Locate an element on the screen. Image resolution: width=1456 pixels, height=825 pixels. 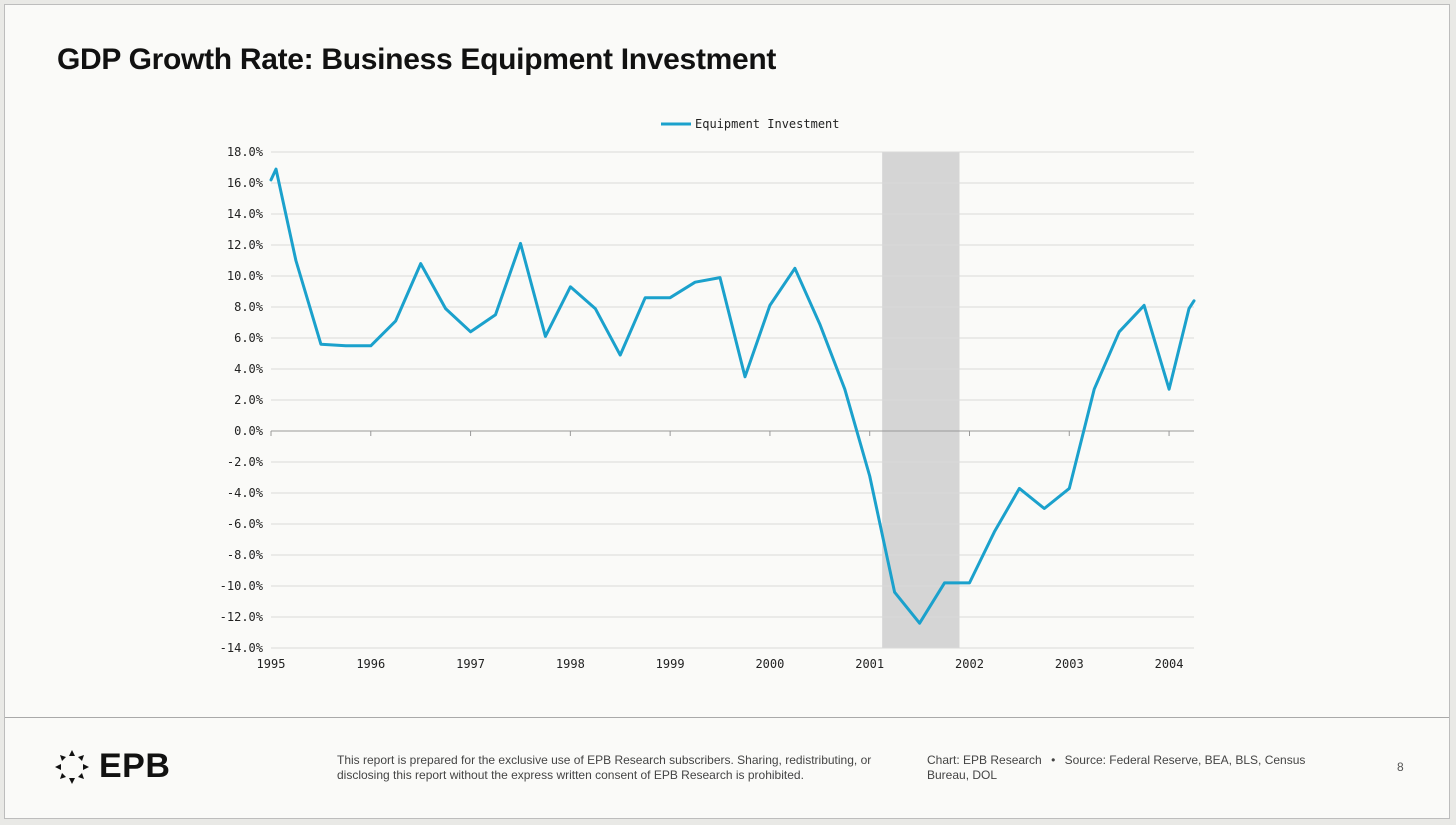
logo-text: EPB is located at coordinates (135, 766).